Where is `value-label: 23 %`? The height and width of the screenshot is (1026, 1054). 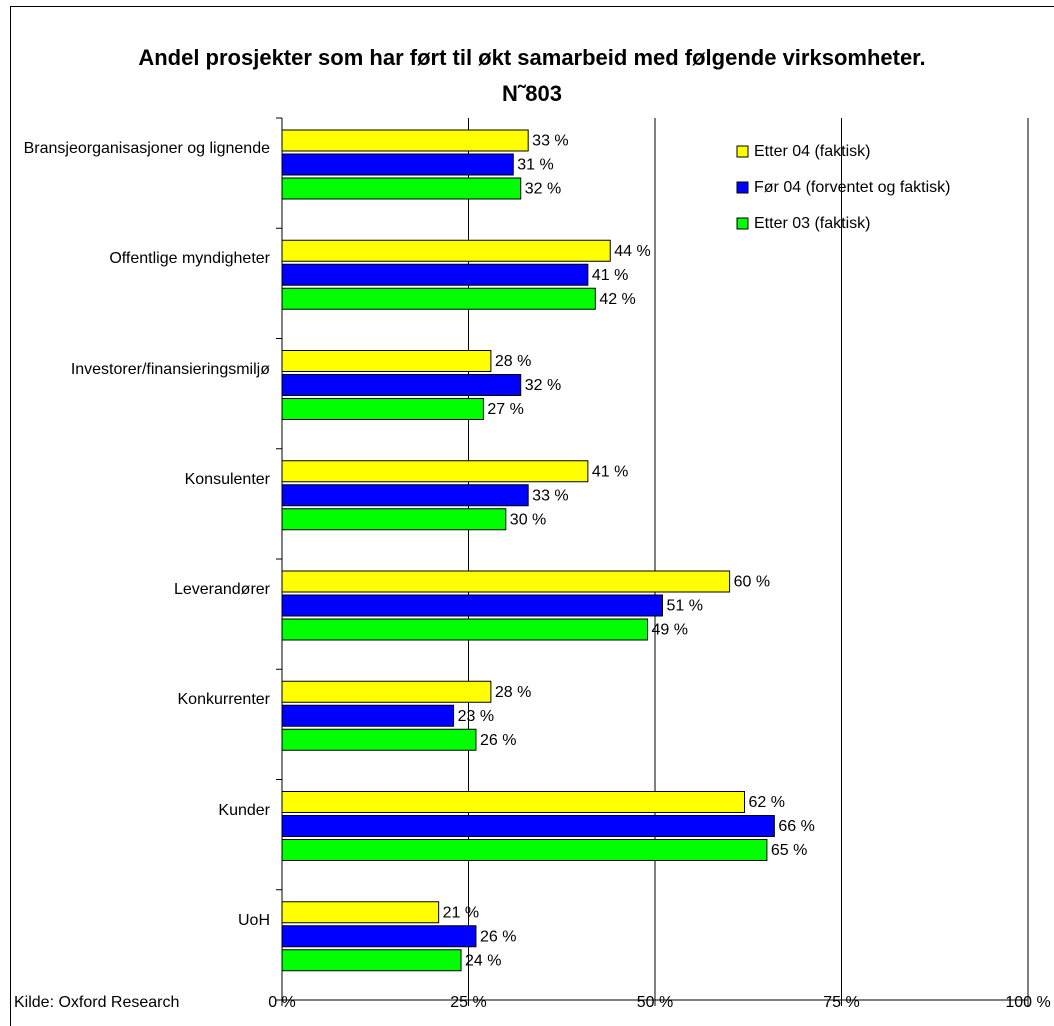
value-label: 23 % is located at coordinates (476, 716).